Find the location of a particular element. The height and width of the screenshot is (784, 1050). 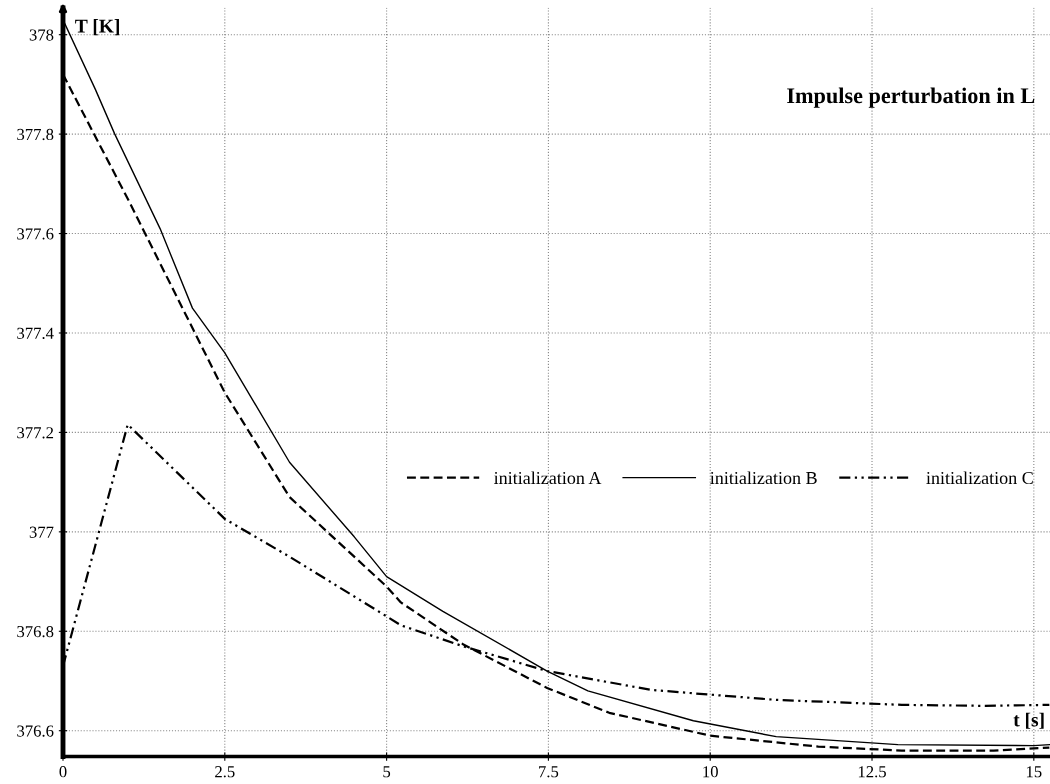

y-tick-label: 377.2 is located at coordinates (35, 433).